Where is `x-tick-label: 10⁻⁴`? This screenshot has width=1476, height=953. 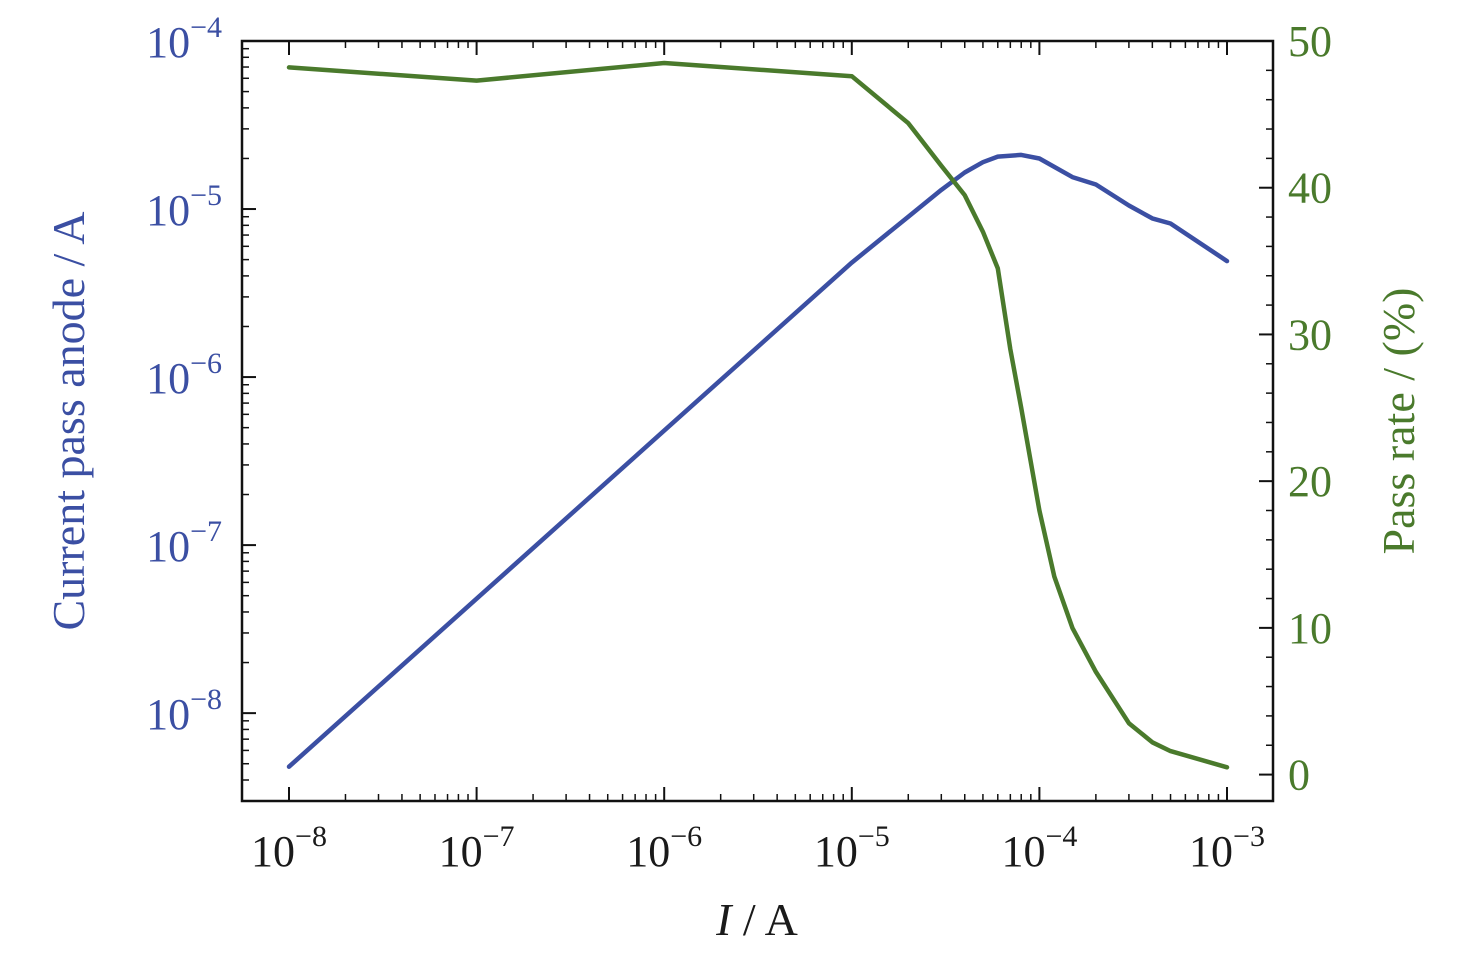
x-tick-label: 10⁻⁴ is located at coordinates (1039, 848).